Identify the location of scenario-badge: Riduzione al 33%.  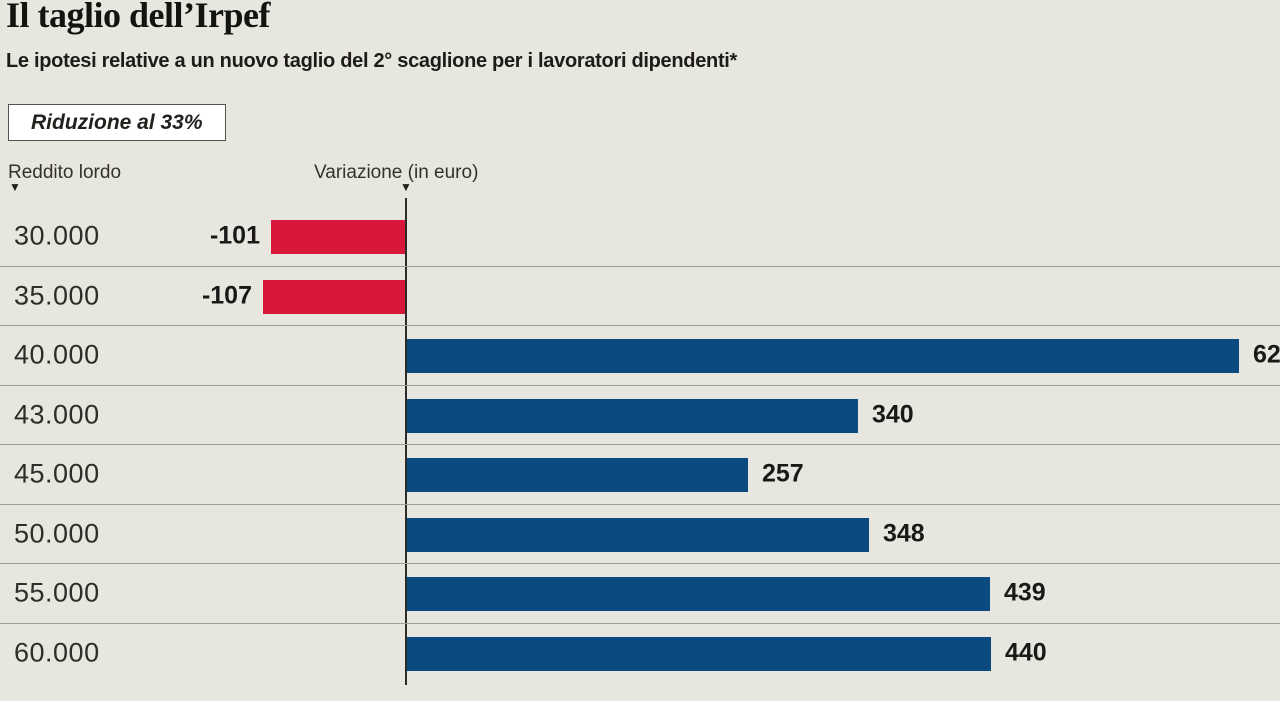
(117, 122).